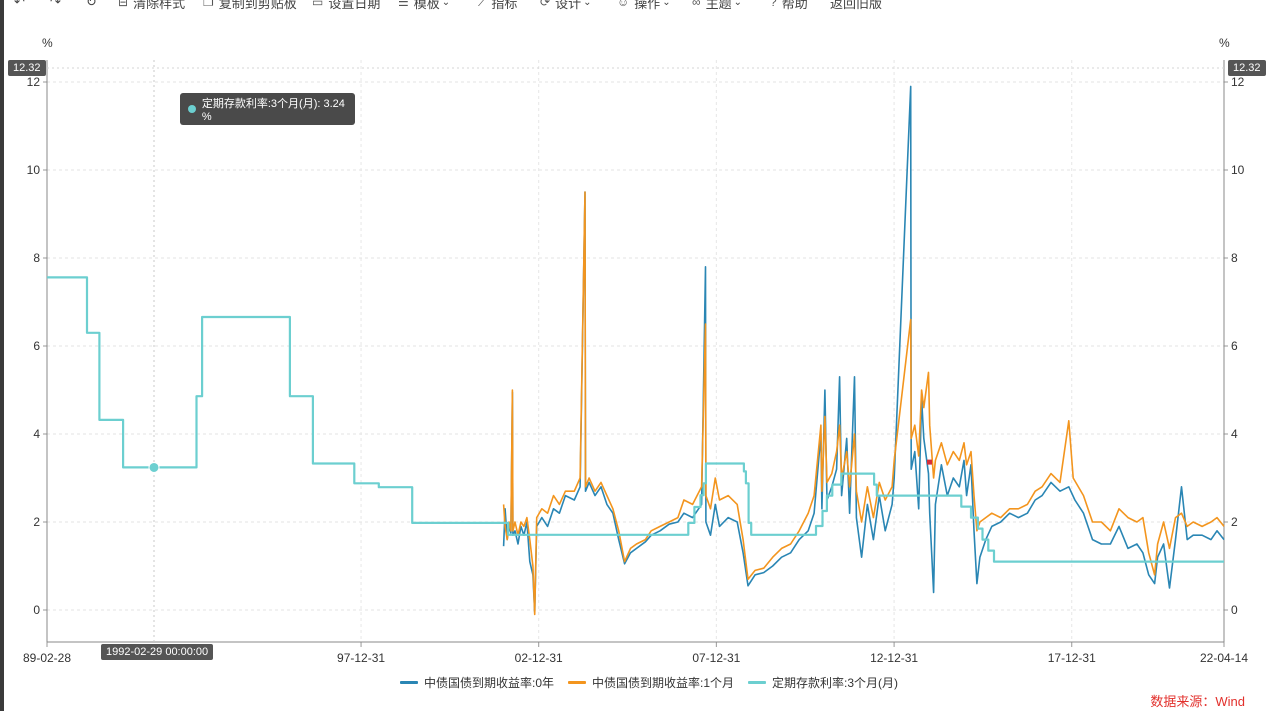 This screenshot has width=1267, height=711. Describe the element at coordinates (835, 683) in the screenshot. I see `legend-label-3: 定期存款利率:3个月(月)` at that location.